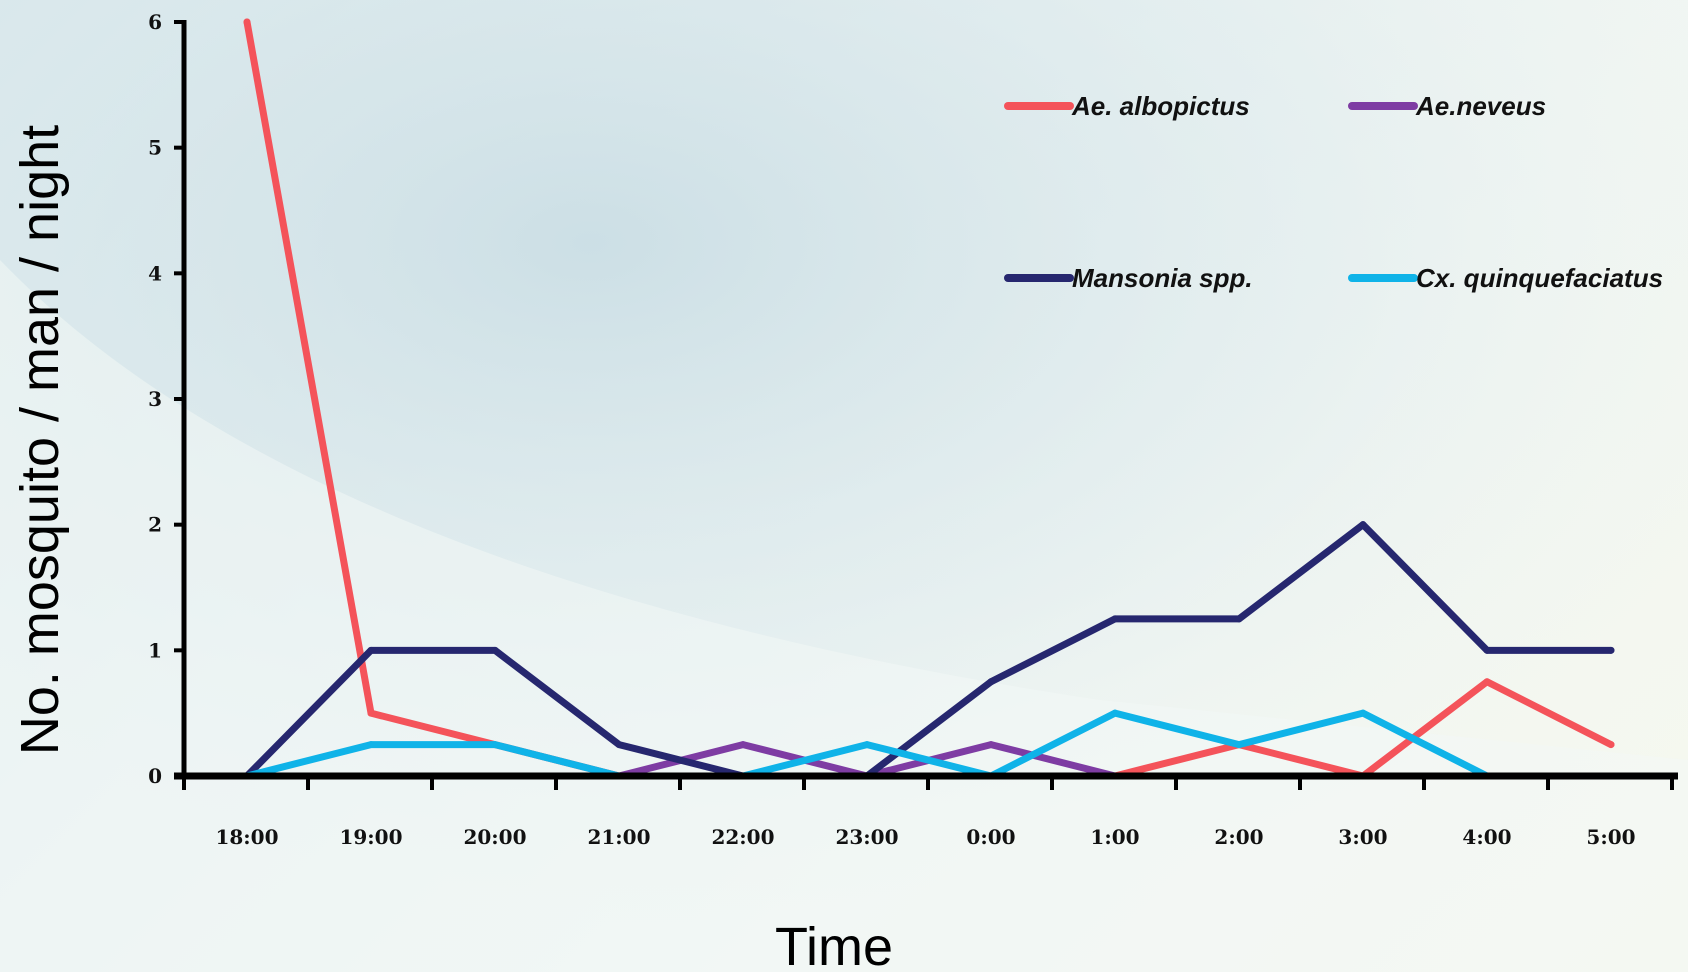  Describe the element at coordinates (1114, 837) in the screenshot. I see `x-tick-label: 1:00` at that location.